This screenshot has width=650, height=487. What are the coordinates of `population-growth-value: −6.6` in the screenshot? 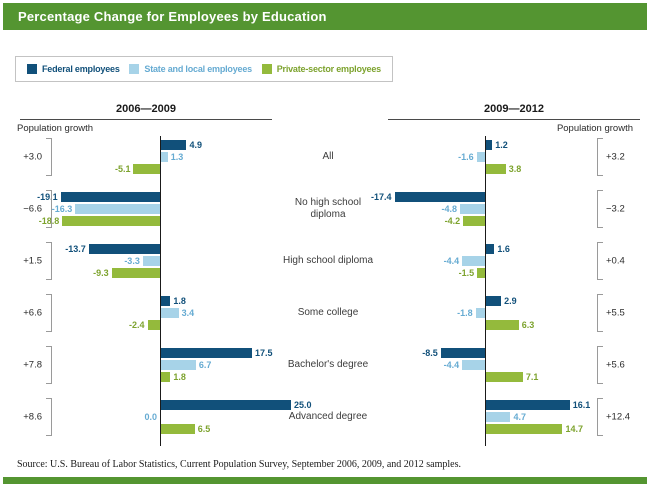 It's located at (32, 209).